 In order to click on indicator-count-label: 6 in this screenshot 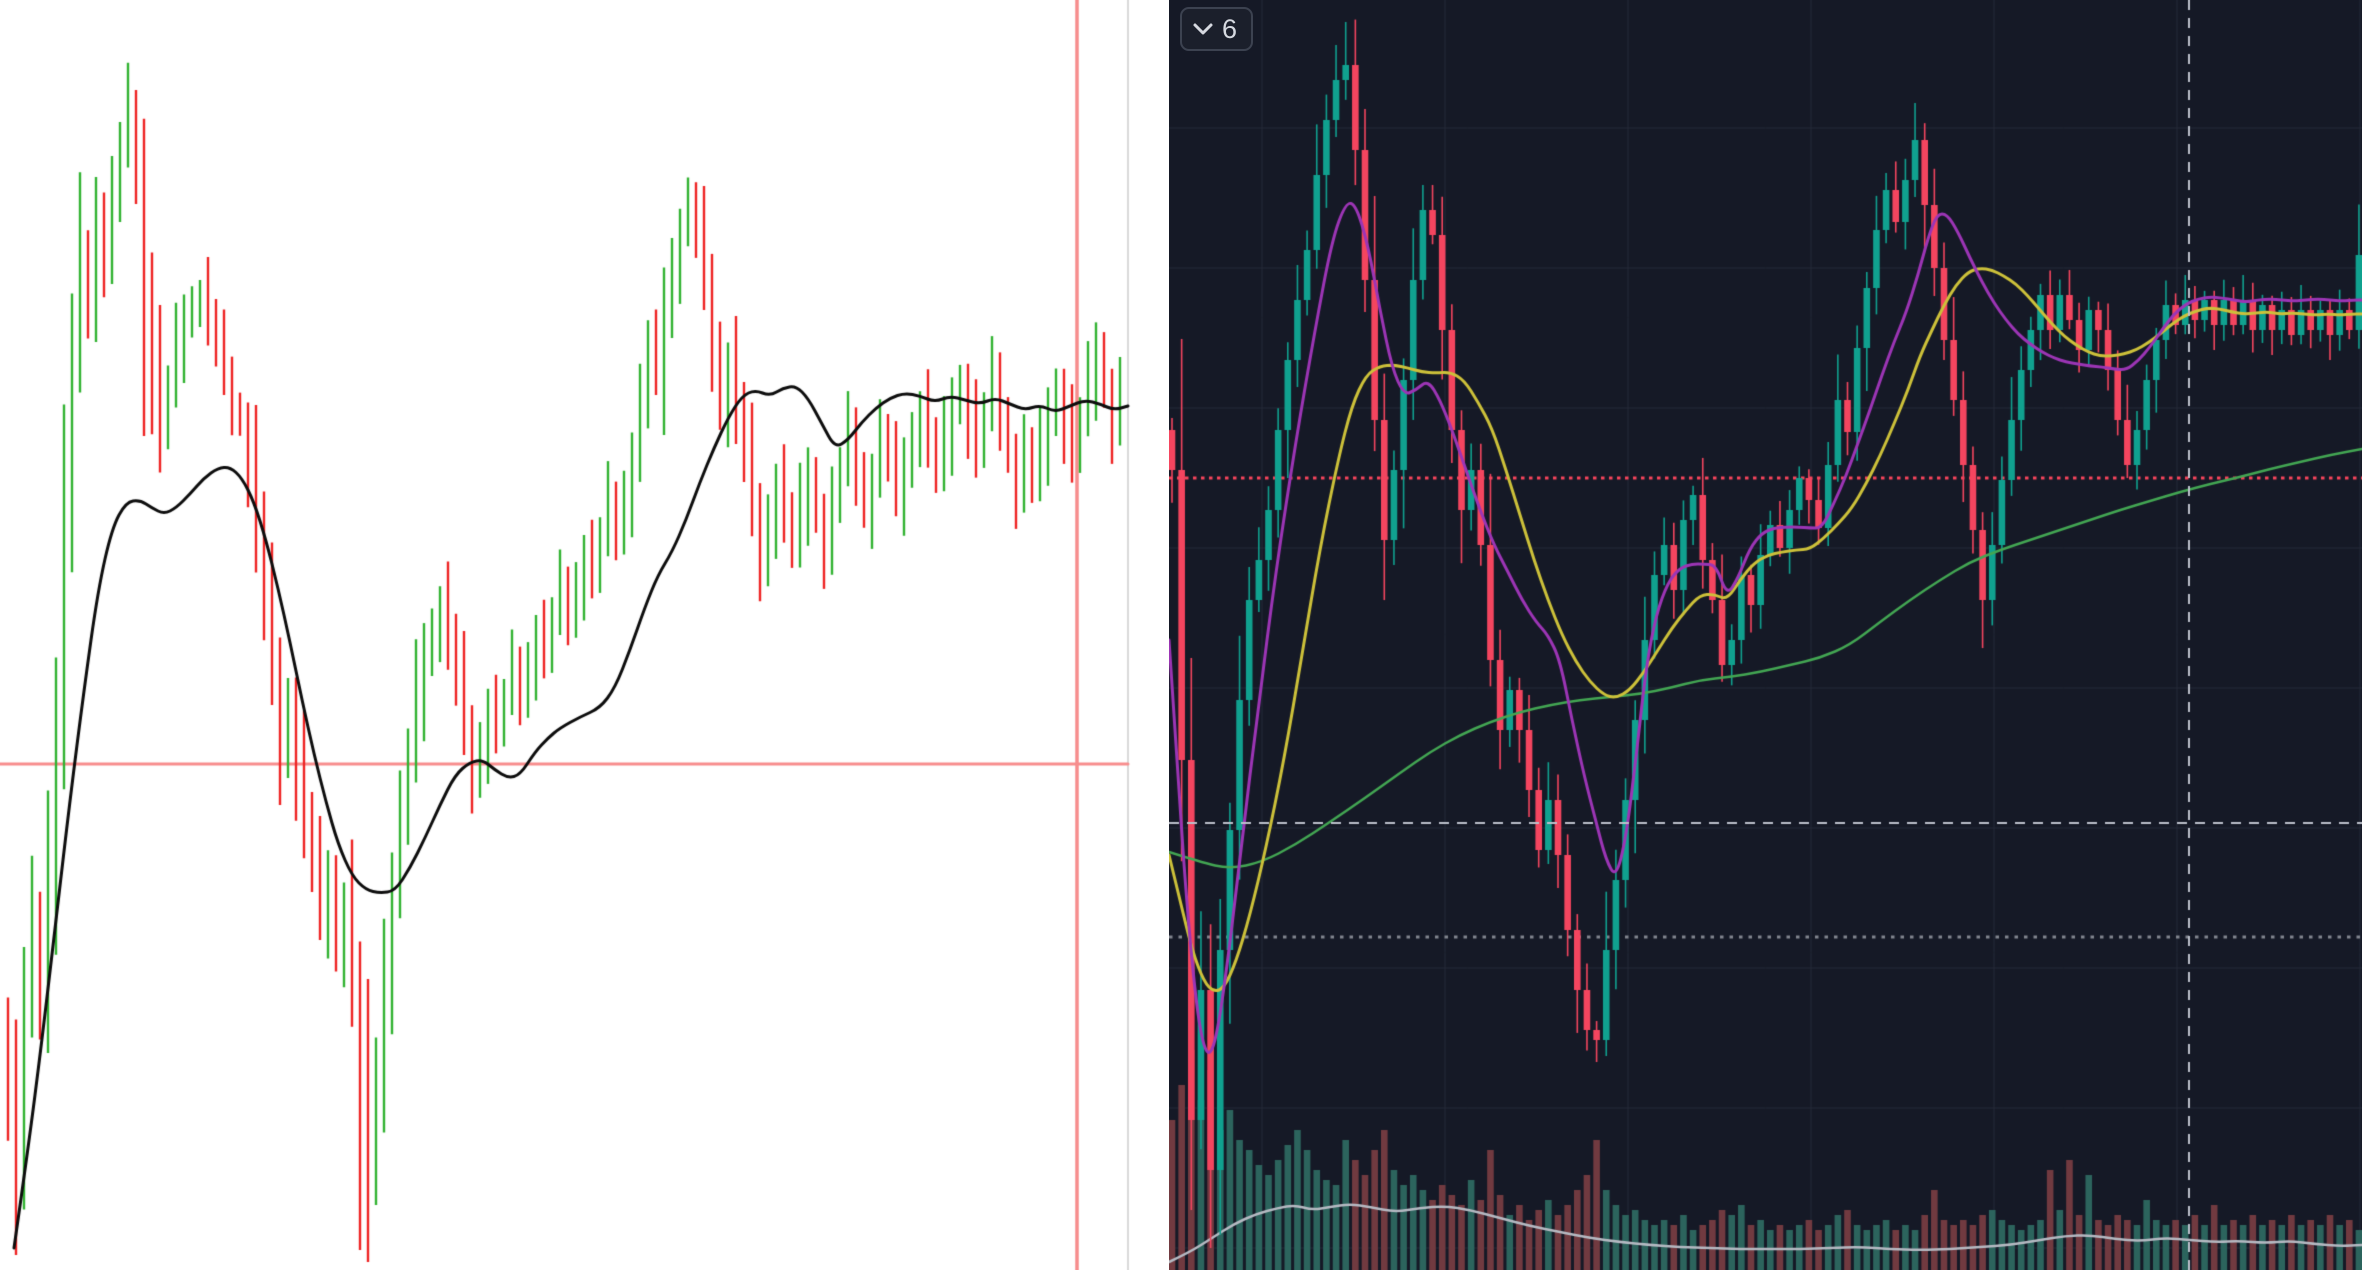, I will do `click(1230, 29)`.